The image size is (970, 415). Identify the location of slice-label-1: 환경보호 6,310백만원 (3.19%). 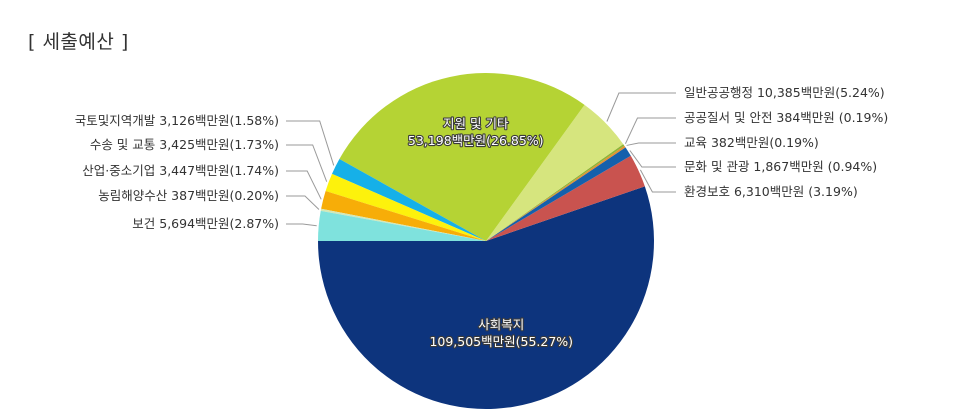
(771, 191).